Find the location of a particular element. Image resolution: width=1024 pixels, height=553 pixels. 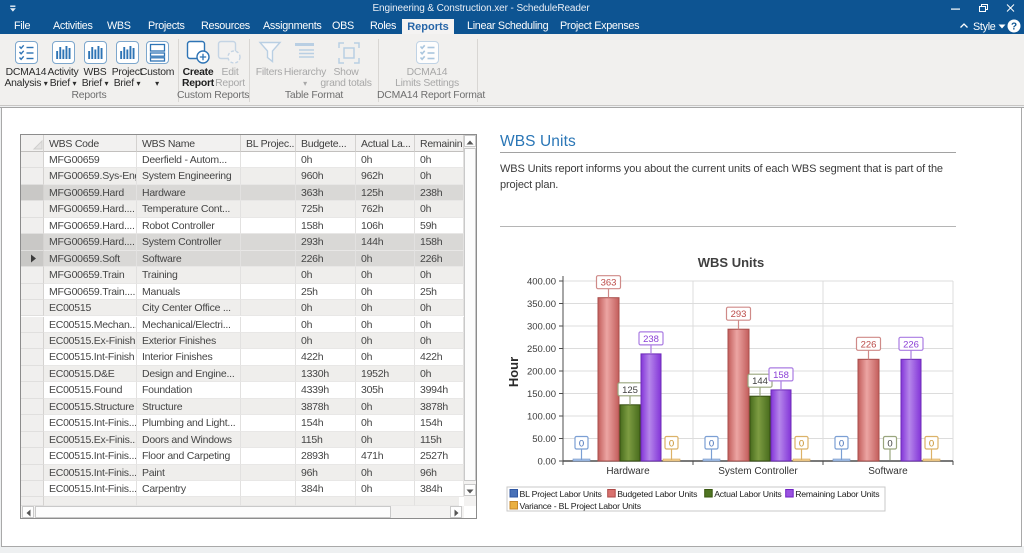

svg-text: 0.00 is located at coordinates (547, 462).